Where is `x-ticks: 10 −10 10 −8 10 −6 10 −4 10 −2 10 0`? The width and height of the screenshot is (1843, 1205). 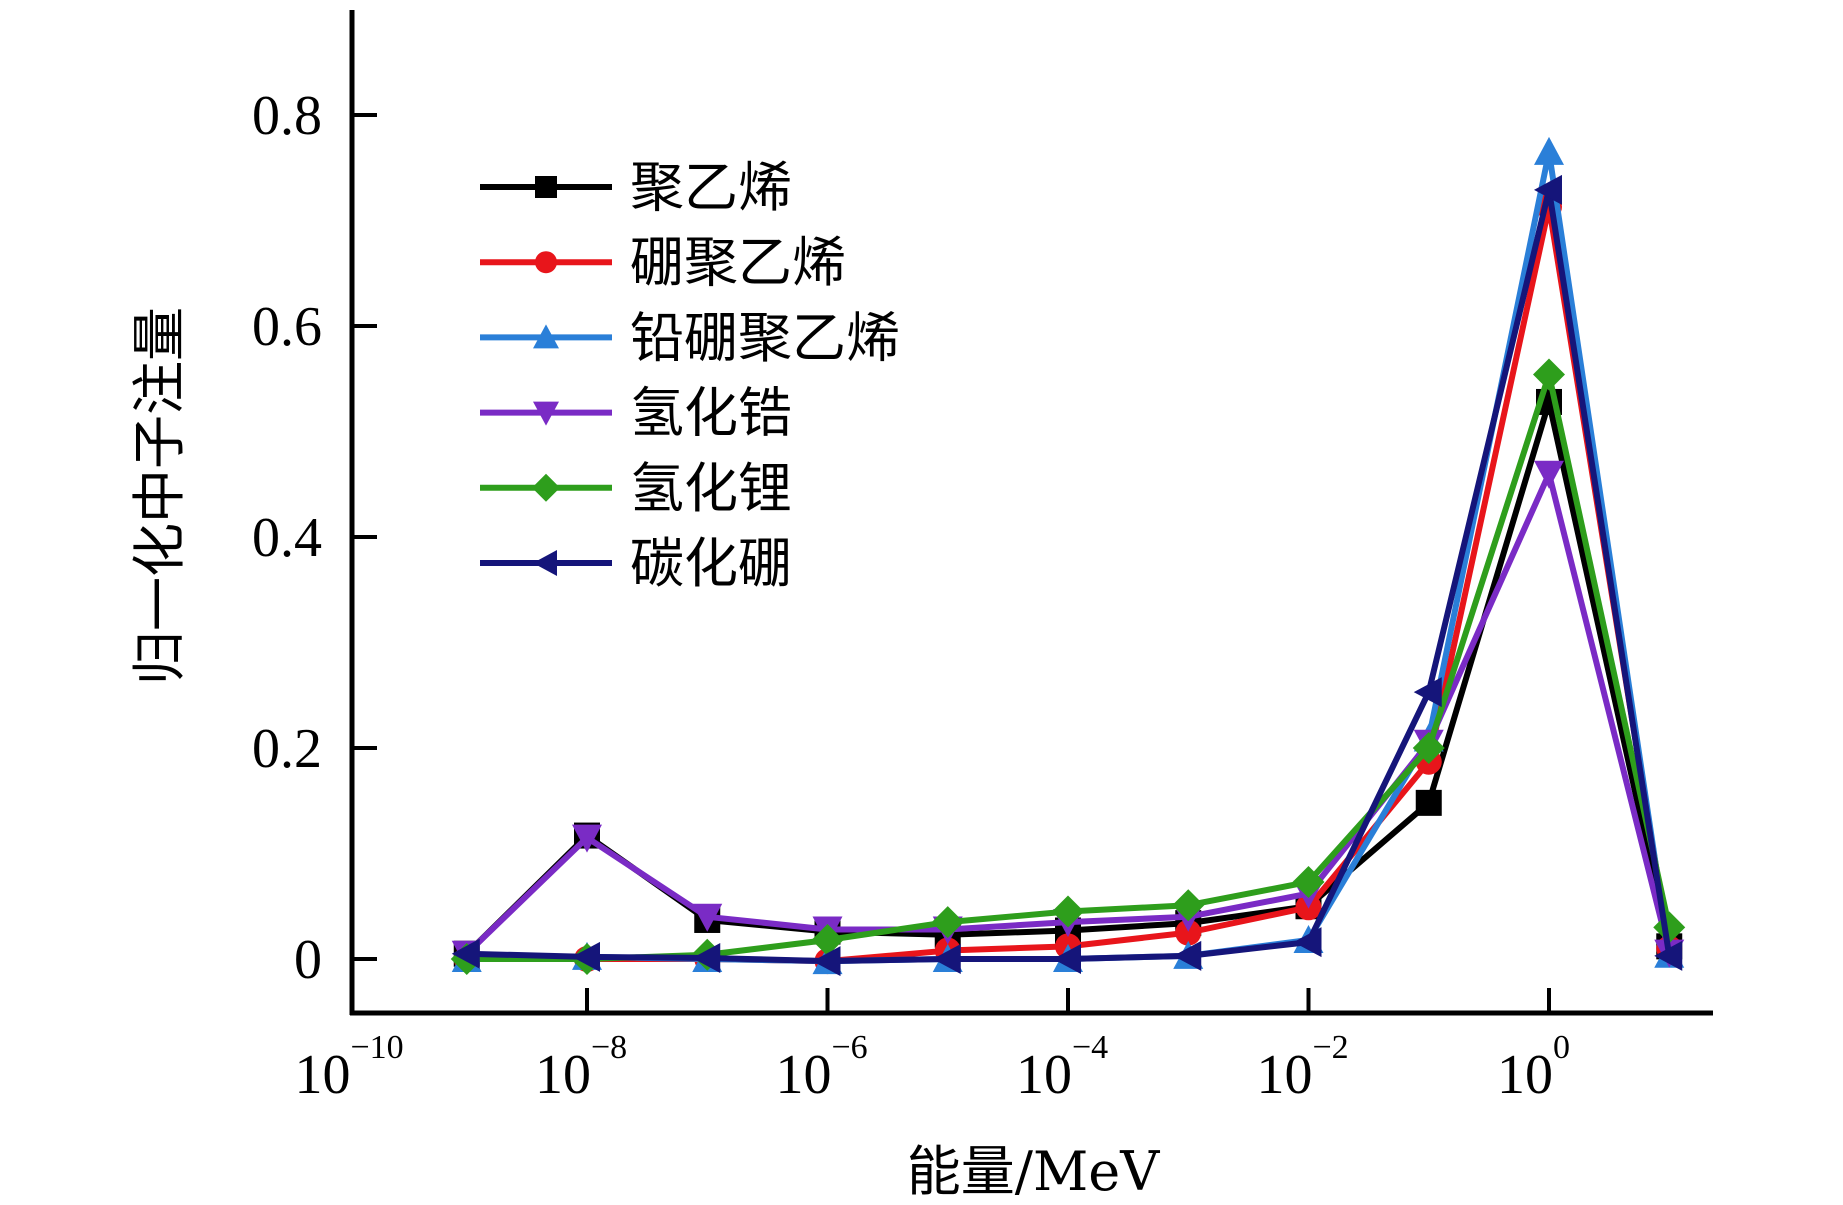
x-ticks: 10 −10 10 −8 10 −6 10 −4 10 −2 10 0 is located at coordinates (932, 1047).